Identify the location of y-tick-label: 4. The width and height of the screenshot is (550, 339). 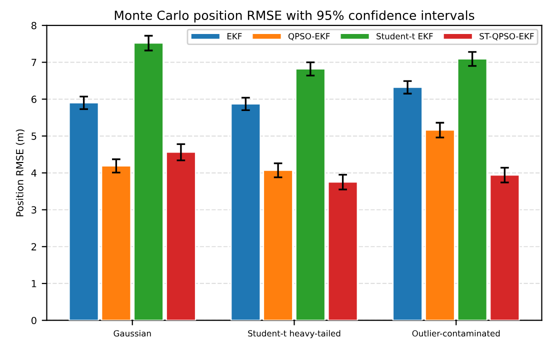
(33, 173).